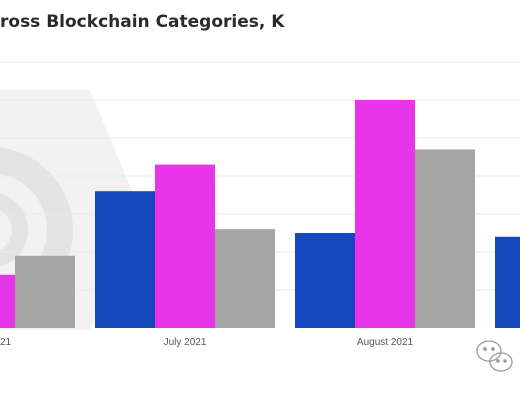  Describe the element at coordinates (385, 342) in the screenshot. I see `x-tick-label-3: August 2021` at that location.